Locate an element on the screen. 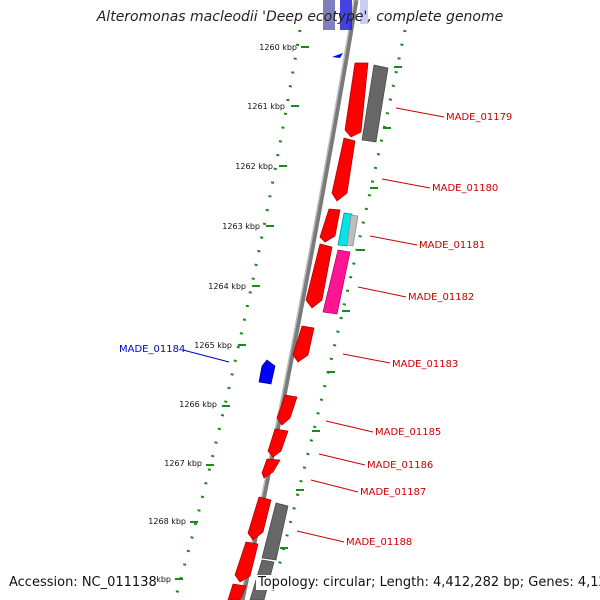  tick-label: 9 kbp is located at coordinates (160, 579).